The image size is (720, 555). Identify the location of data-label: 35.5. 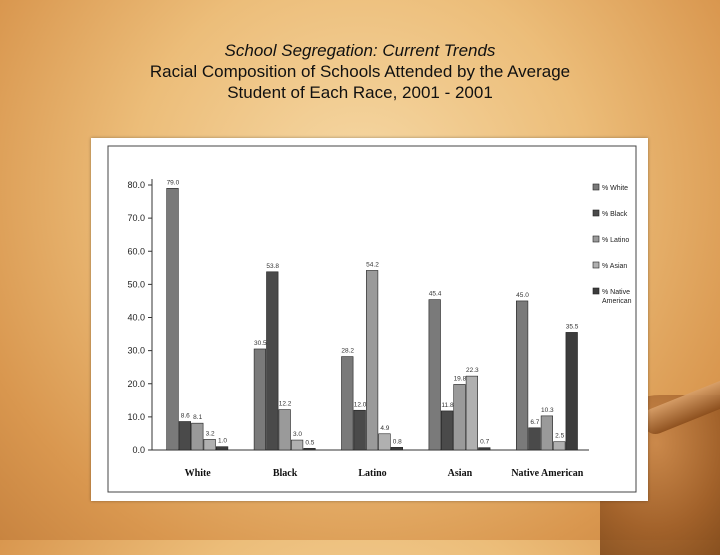
(572, 326).